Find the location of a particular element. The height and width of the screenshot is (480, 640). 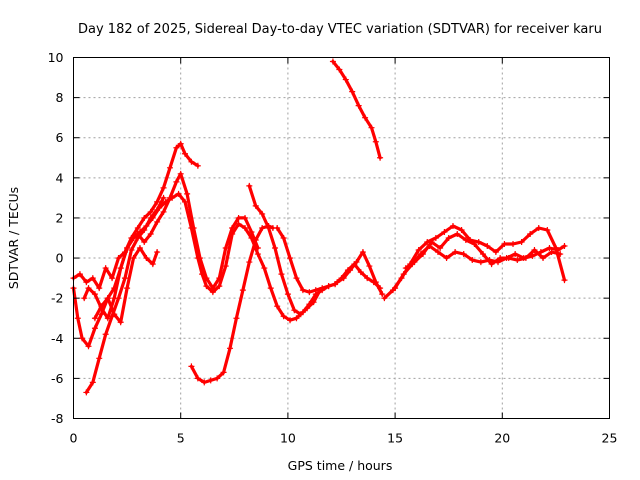

x-tick-label: 20 is located at coordinates (502, 438).